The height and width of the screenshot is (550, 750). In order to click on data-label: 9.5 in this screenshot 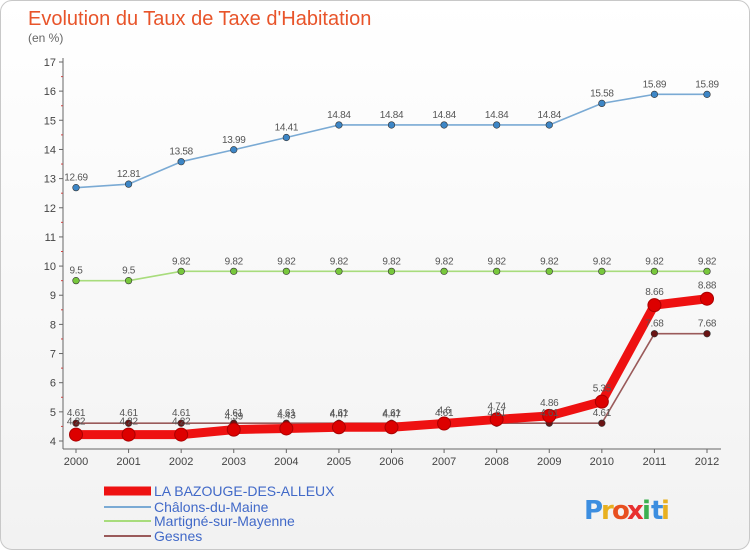, I will do `click(76, 271)`.